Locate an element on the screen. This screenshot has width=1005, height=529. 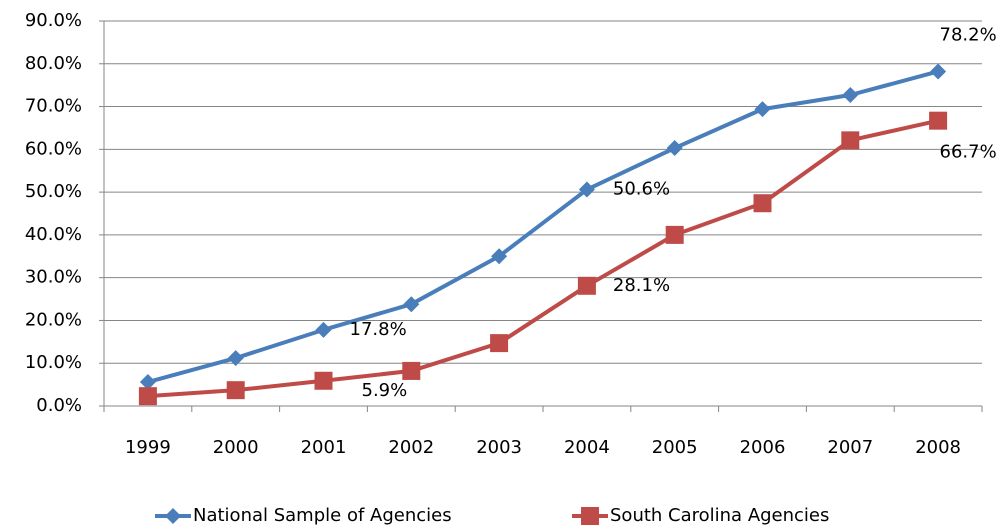
x-tick-label: 2005 is located at coordinates (675, 447).